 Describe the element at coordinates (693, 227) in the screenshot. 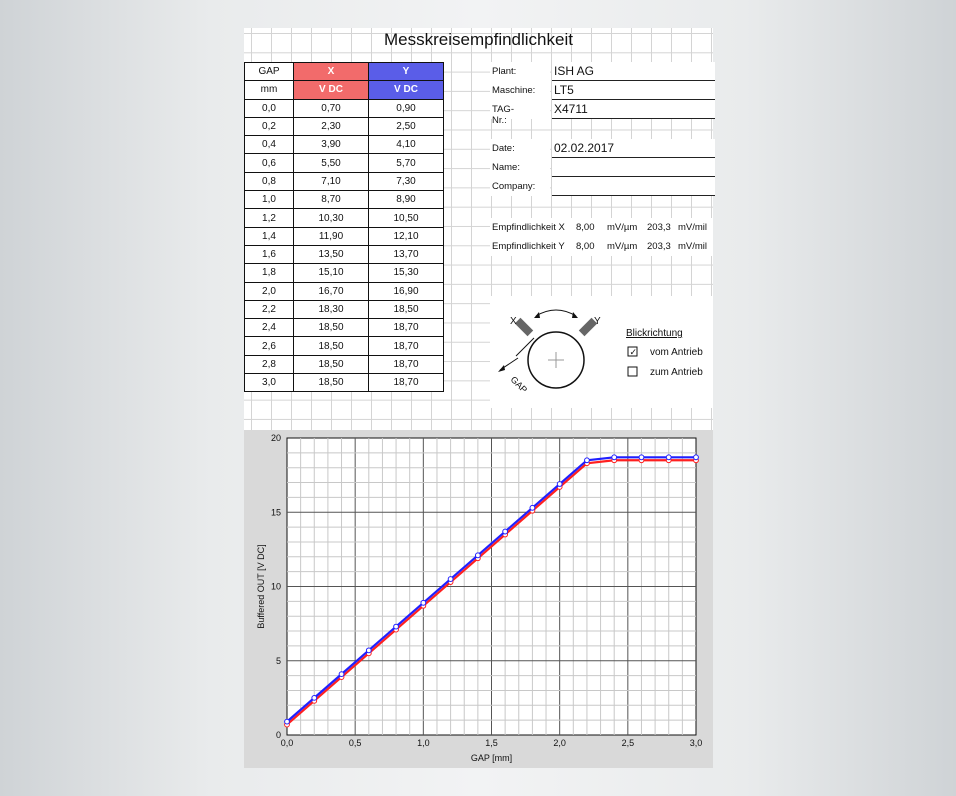

I see `sensitivity-x-unit2: mV/mil` at that location.